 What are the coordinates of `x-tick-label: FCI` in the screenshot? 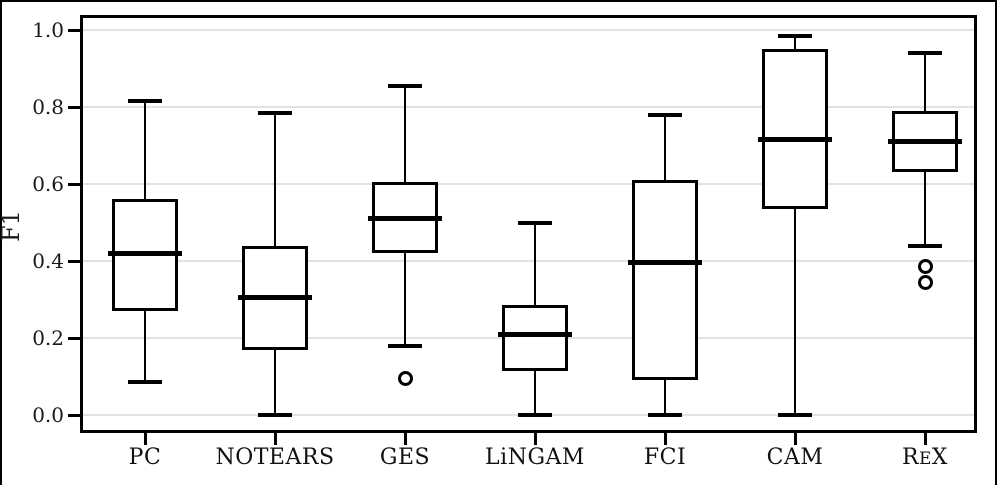 It's located at (665, 457).